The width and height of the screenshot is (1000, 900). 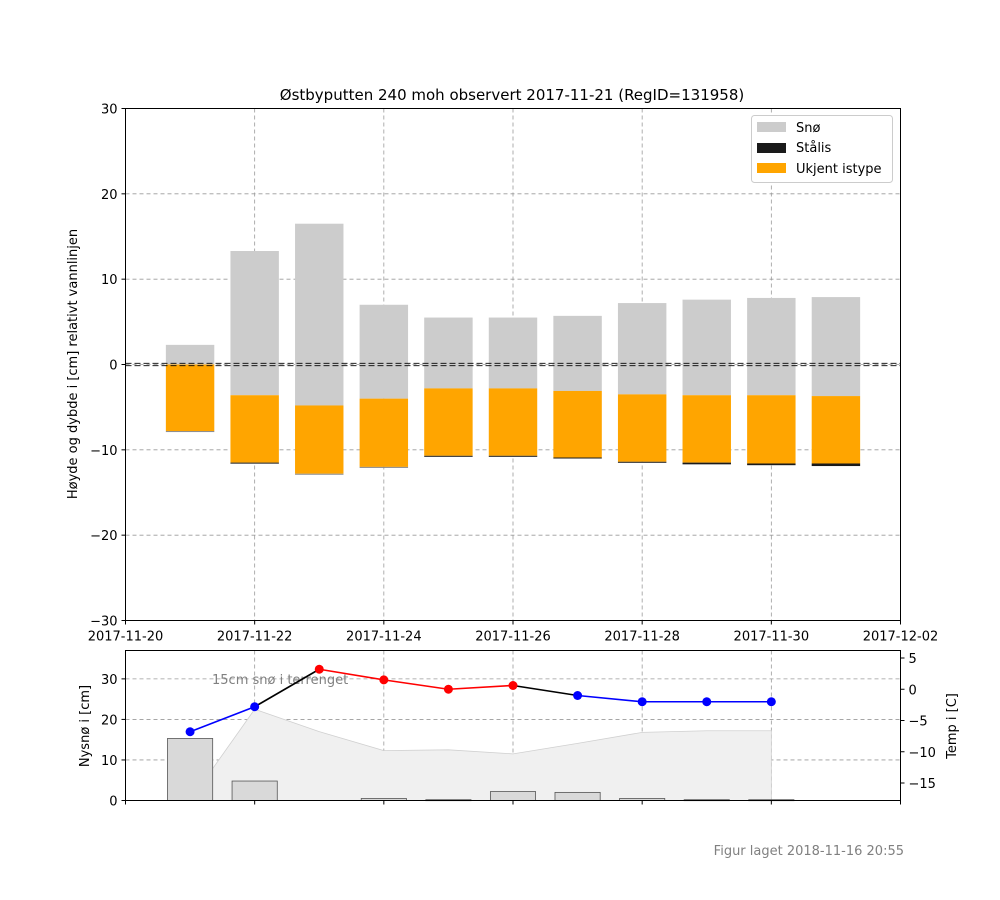 What do you see at coordinates (772, 637) in the screenshot?
I see `top-x-tick-label: 2017-11-30` at bounding box center [772, 637].